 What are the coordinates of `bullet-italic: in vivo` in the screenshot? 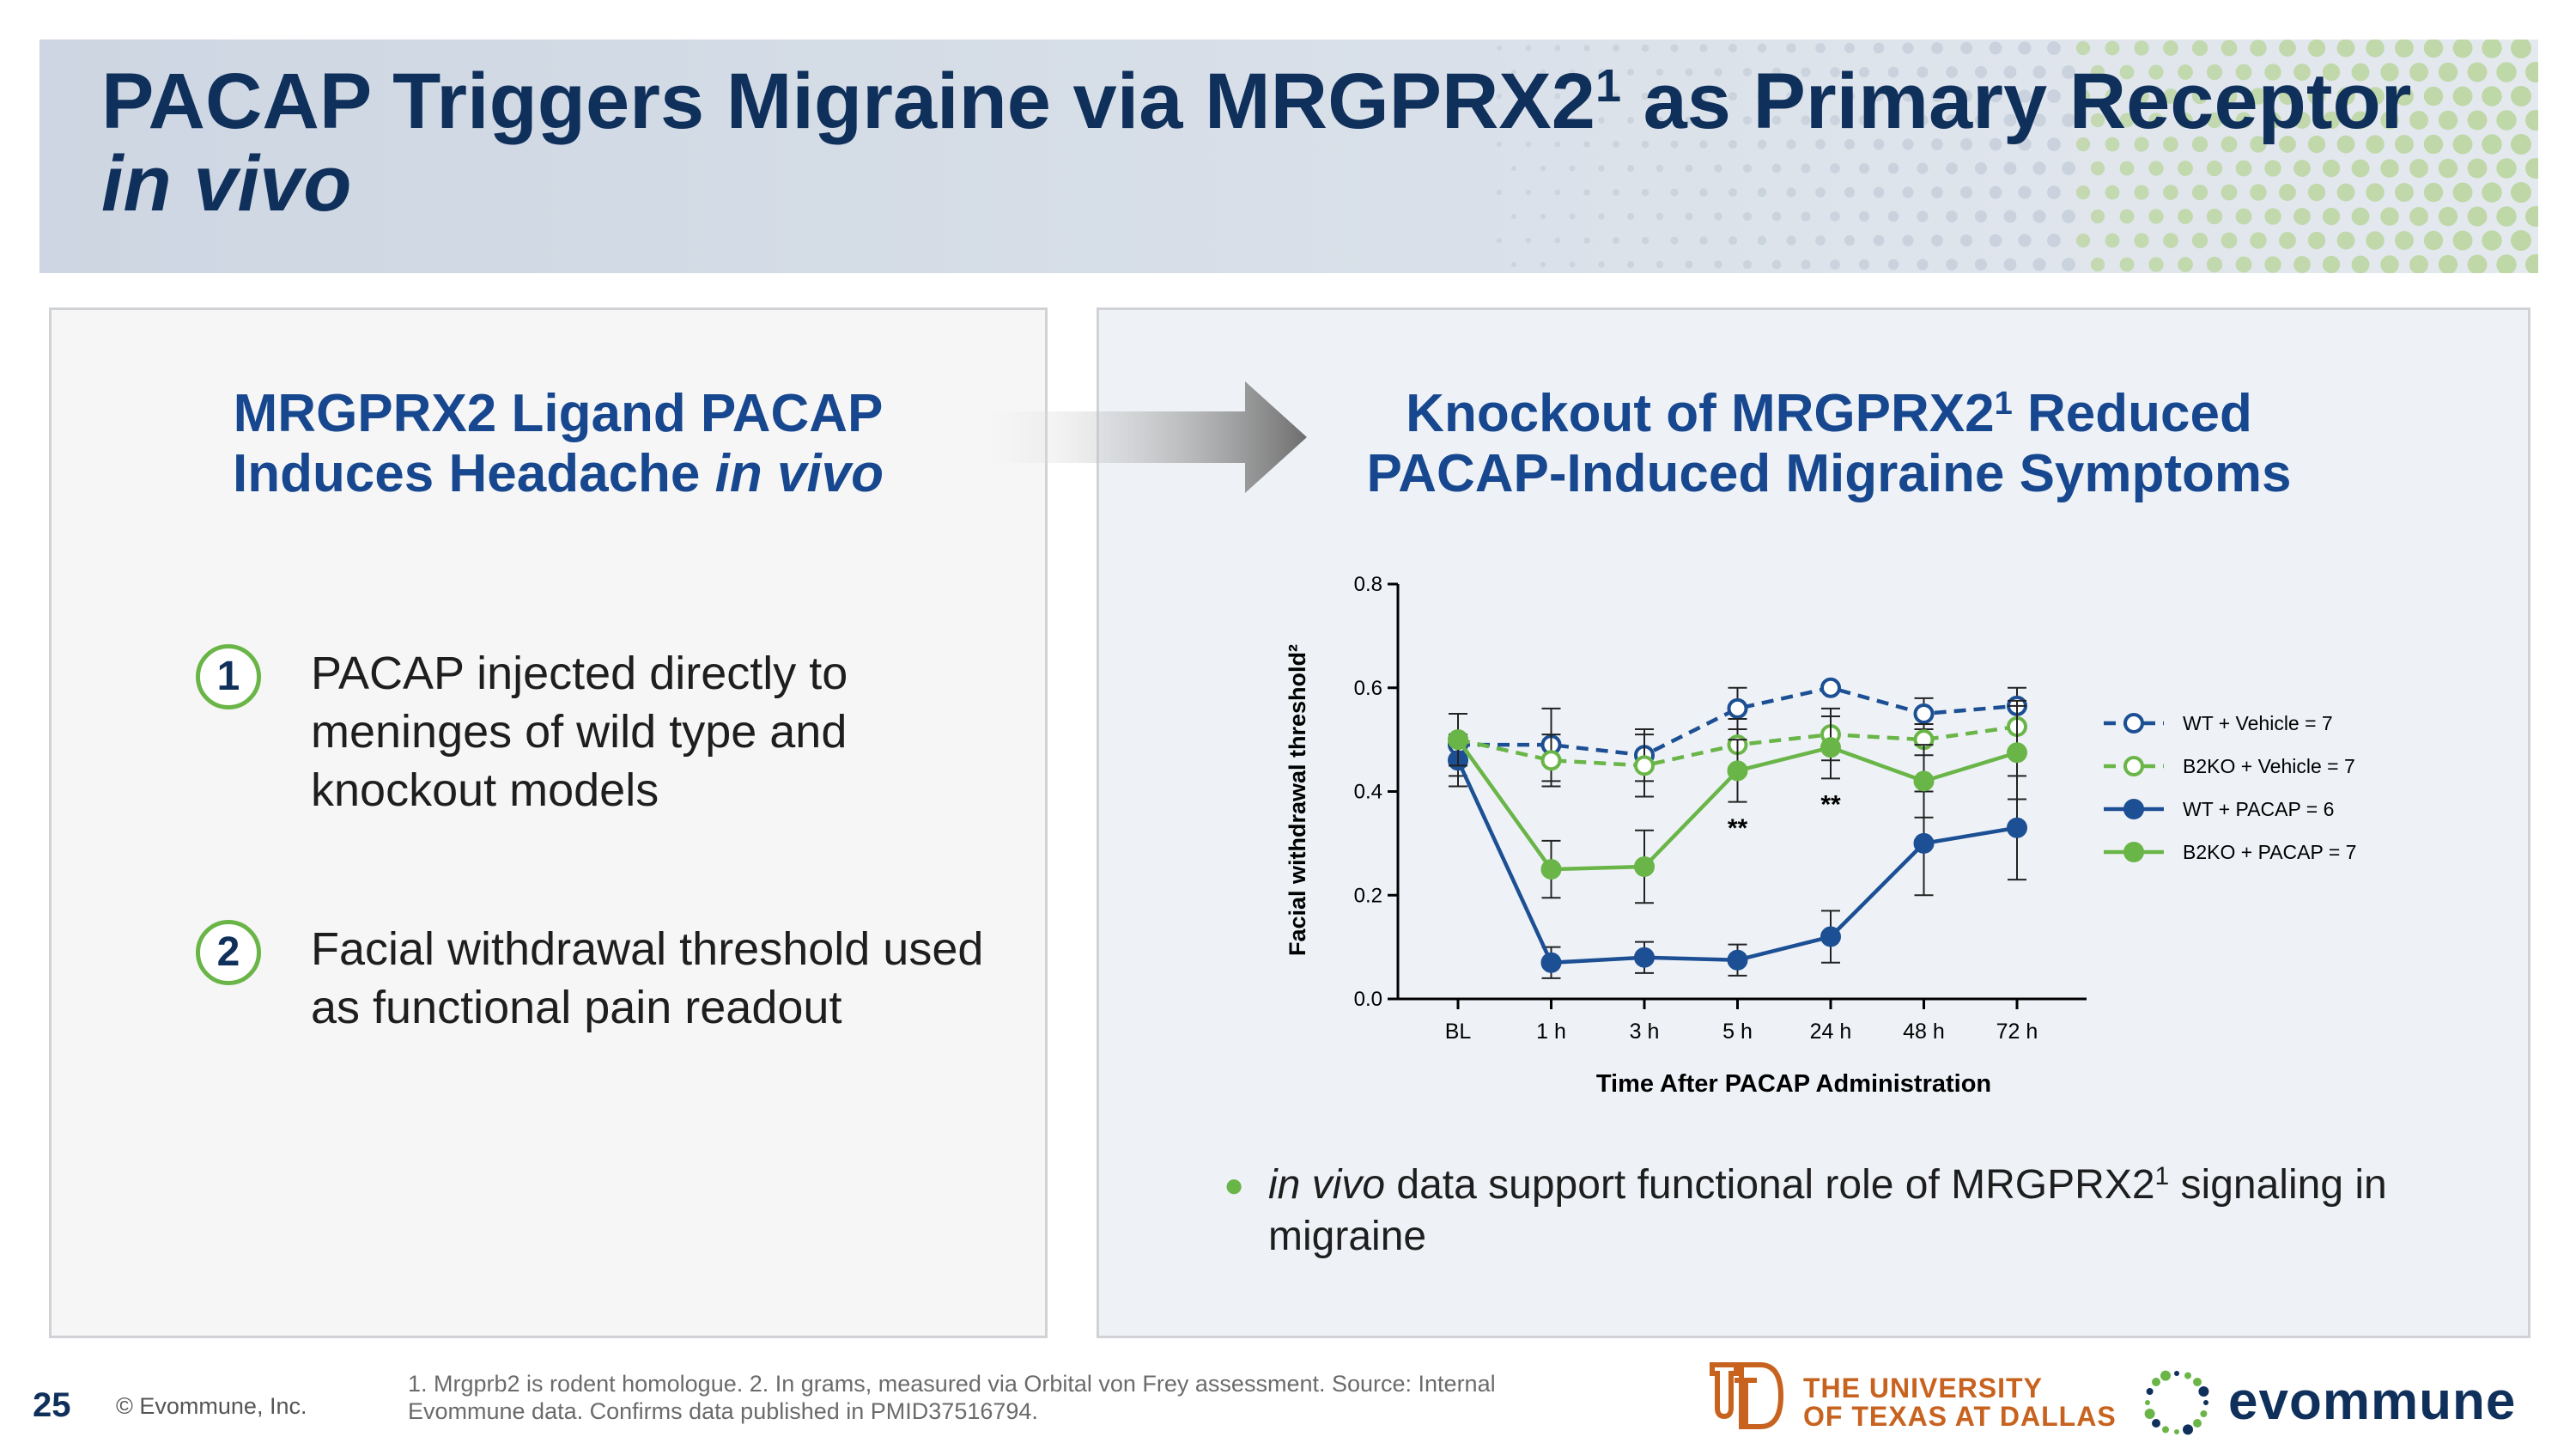 It's located at (1327, 1185).